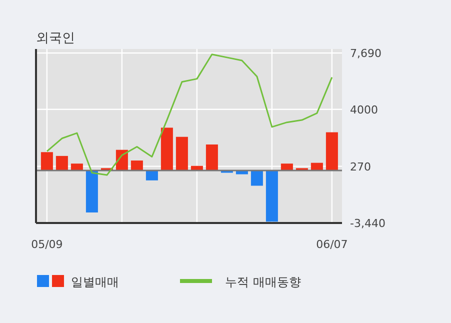 The height and width of the screenshot is (323, 451). What do you see at coordinates (368, 223) in the screenshot?
I see `y-tick-label: -3,440` at bounding box center [368, 223].